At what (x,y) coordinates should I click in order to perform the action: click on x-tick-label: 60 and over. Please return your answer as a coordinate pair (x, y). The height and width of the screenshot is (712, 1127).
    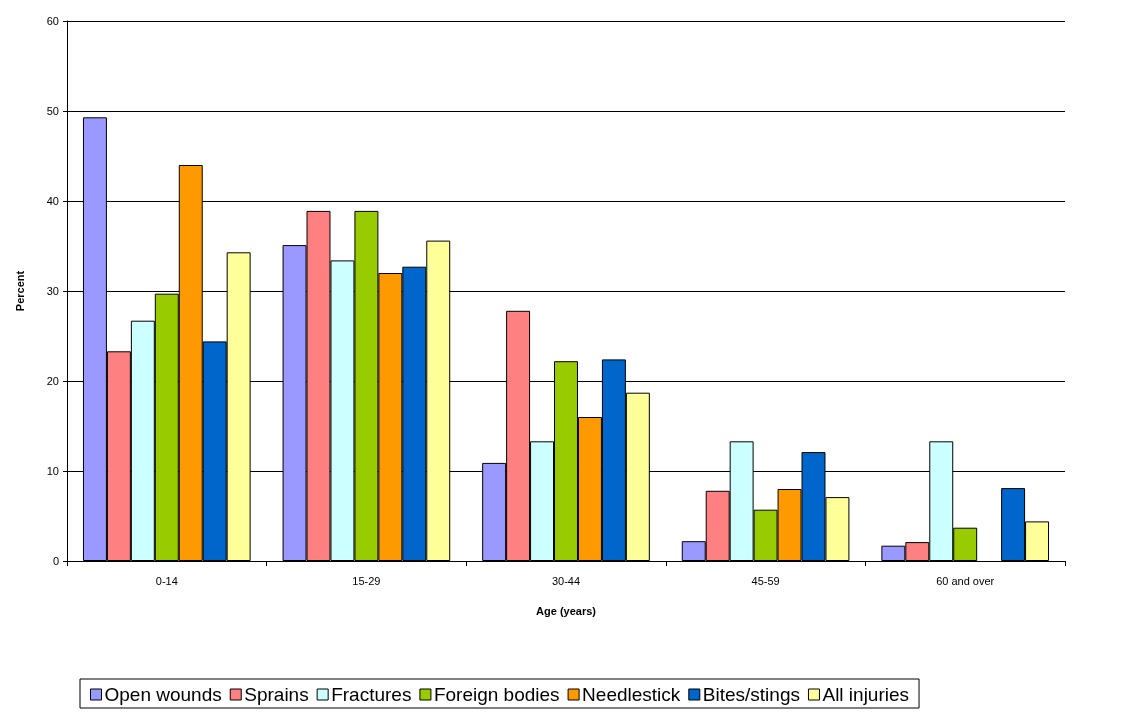
    Looking at the image, I should click on (965, 580).